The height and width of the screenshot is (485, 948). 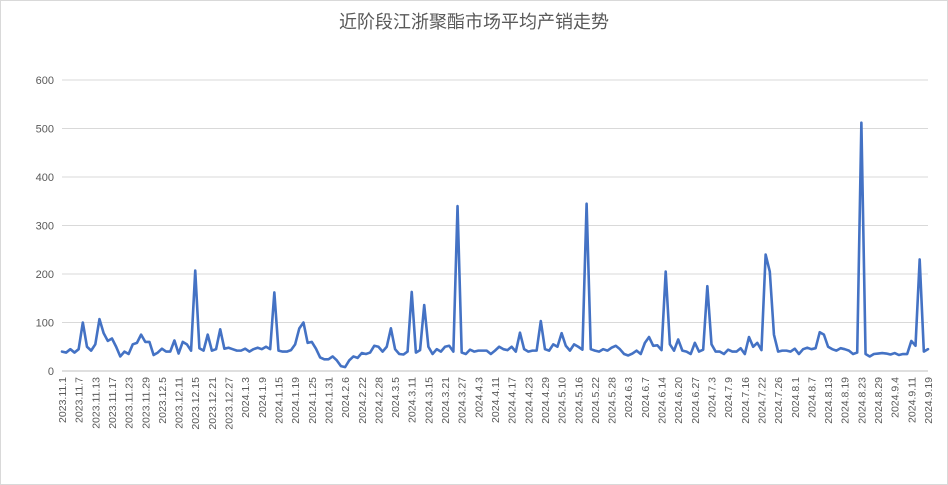 What do you see at coordinates (646, 397) in the screenshot?
I see `x-tick-label: 2024.6.7` at bounding box center [646, 397].